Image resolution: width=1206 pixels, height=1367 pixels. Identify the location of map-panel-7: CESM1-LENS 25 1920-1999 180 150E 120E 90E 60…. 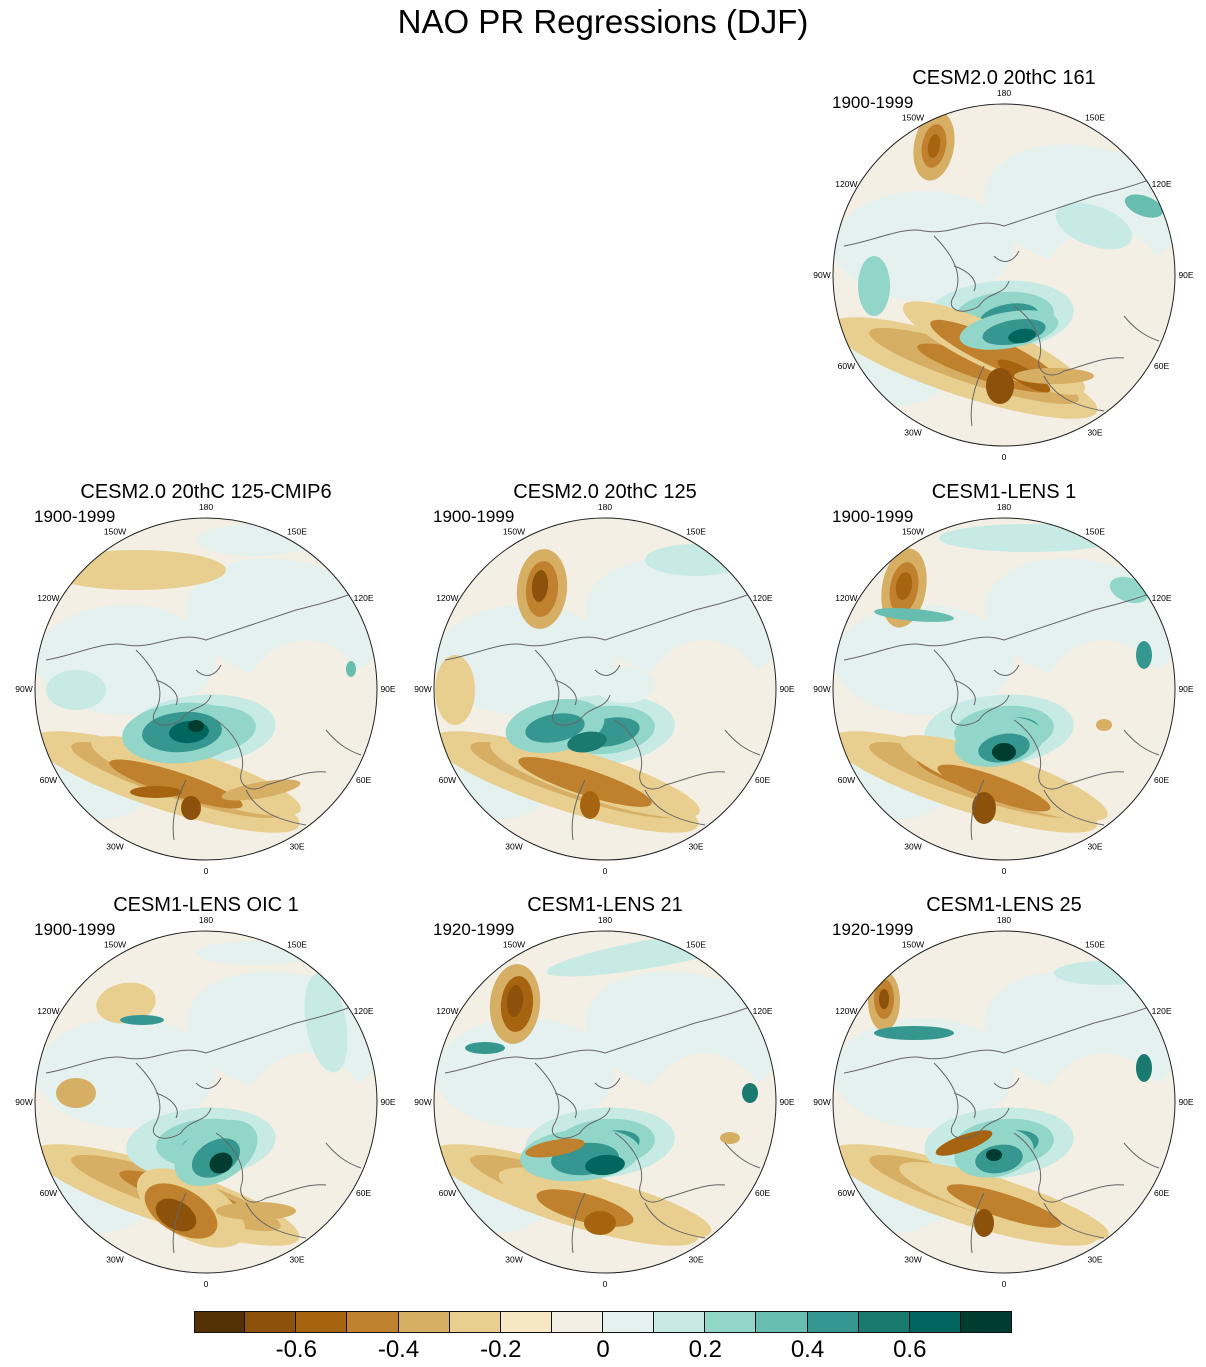
(1004, 1103).